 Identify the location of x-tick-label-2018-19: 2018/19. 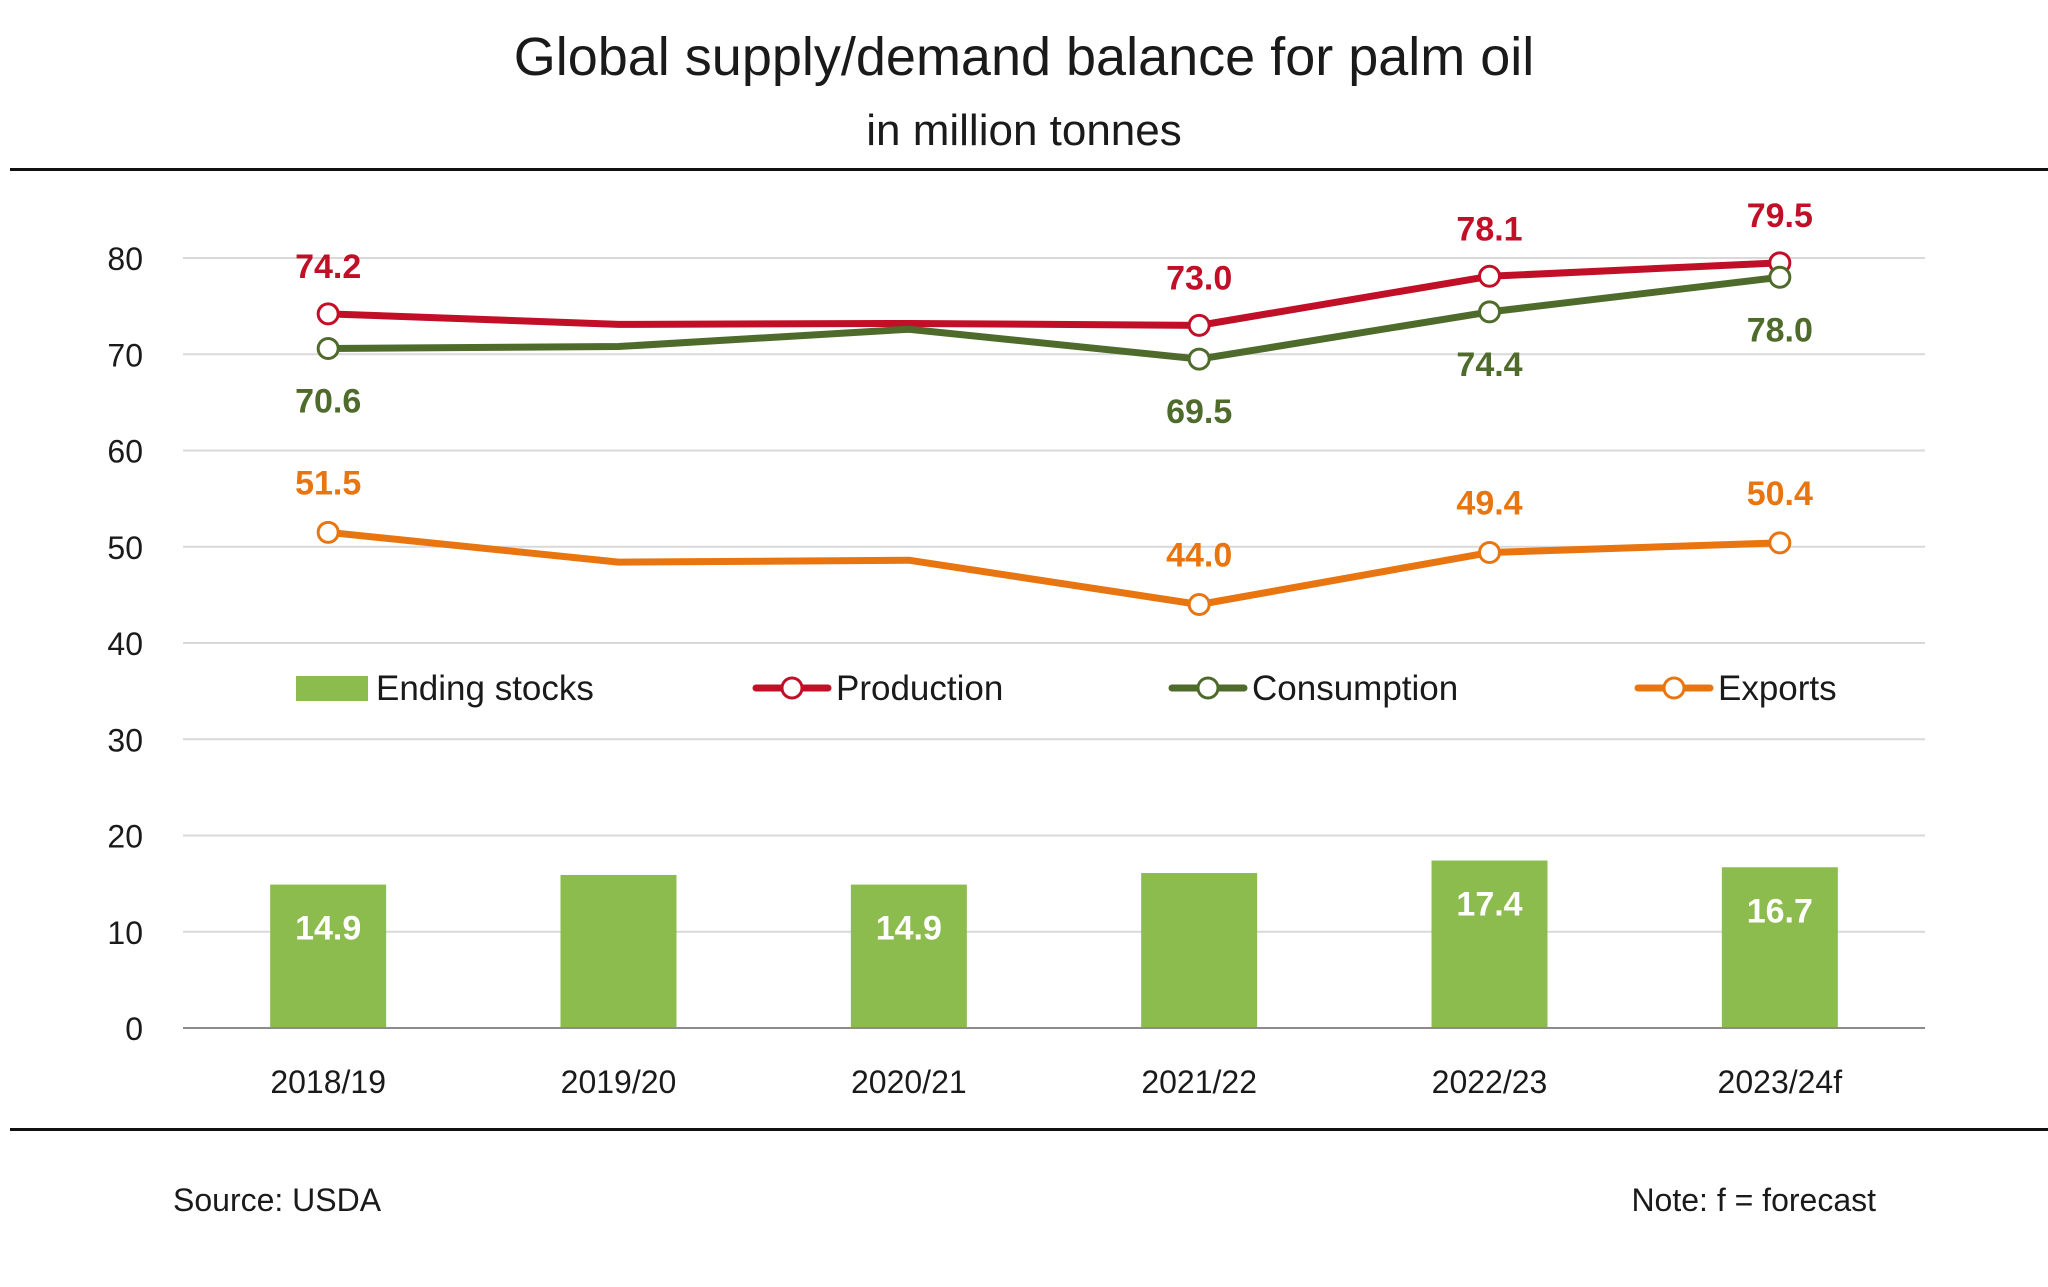
(328, 1082).